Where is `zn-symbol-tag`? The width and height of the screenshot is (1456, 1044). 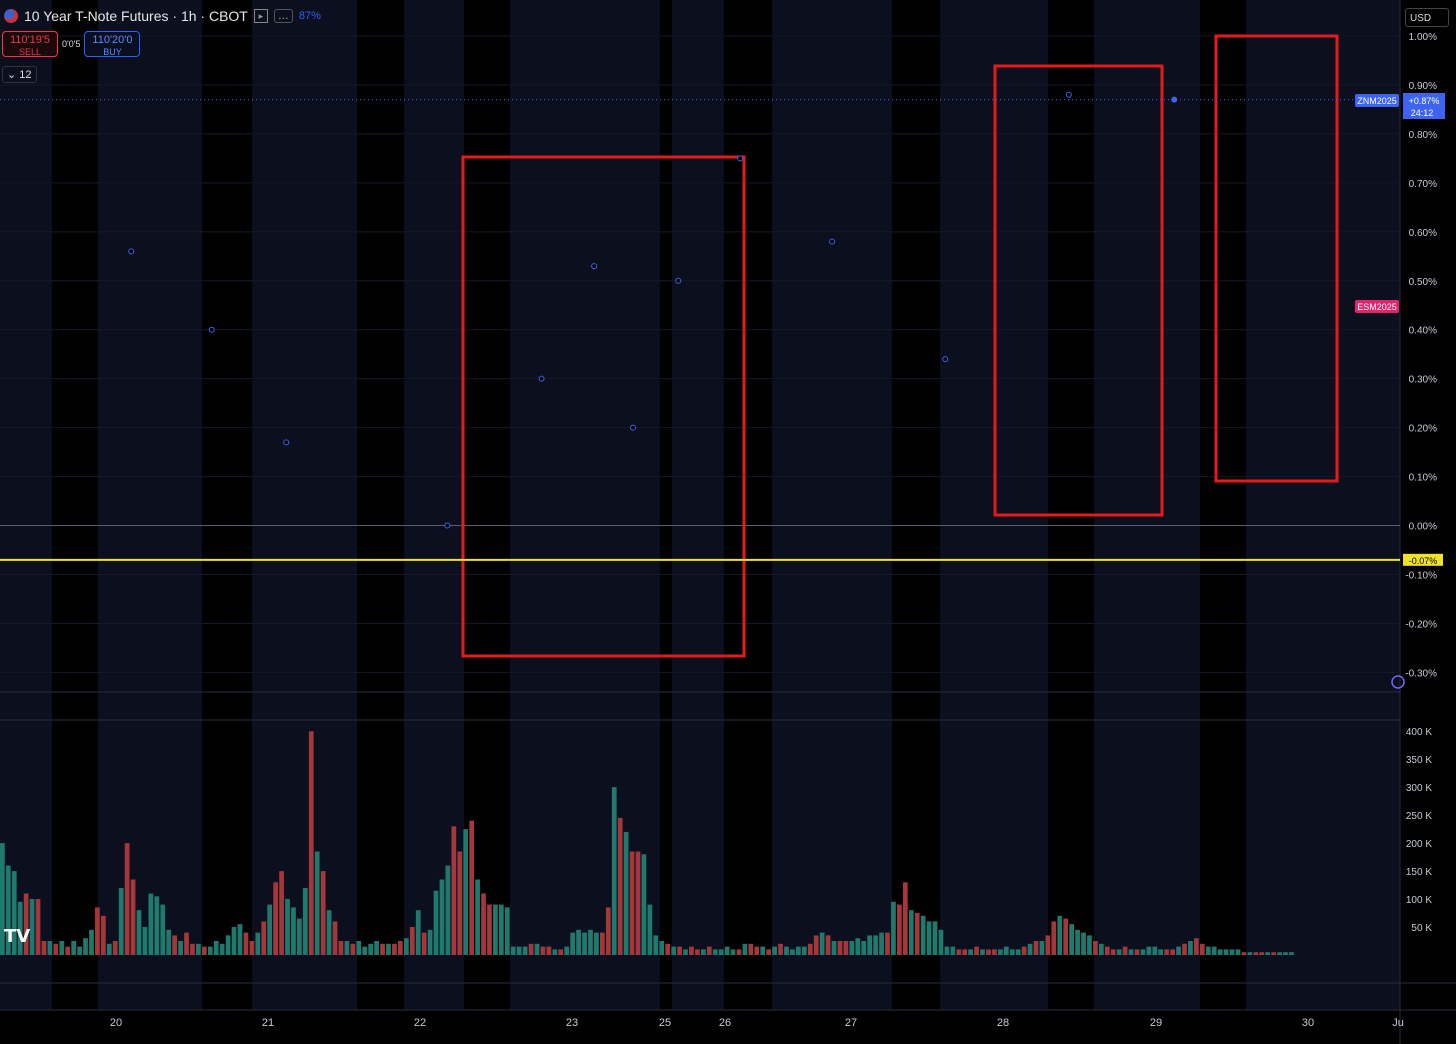
zn-symbol-tag is located at coordinates (1377, 100).